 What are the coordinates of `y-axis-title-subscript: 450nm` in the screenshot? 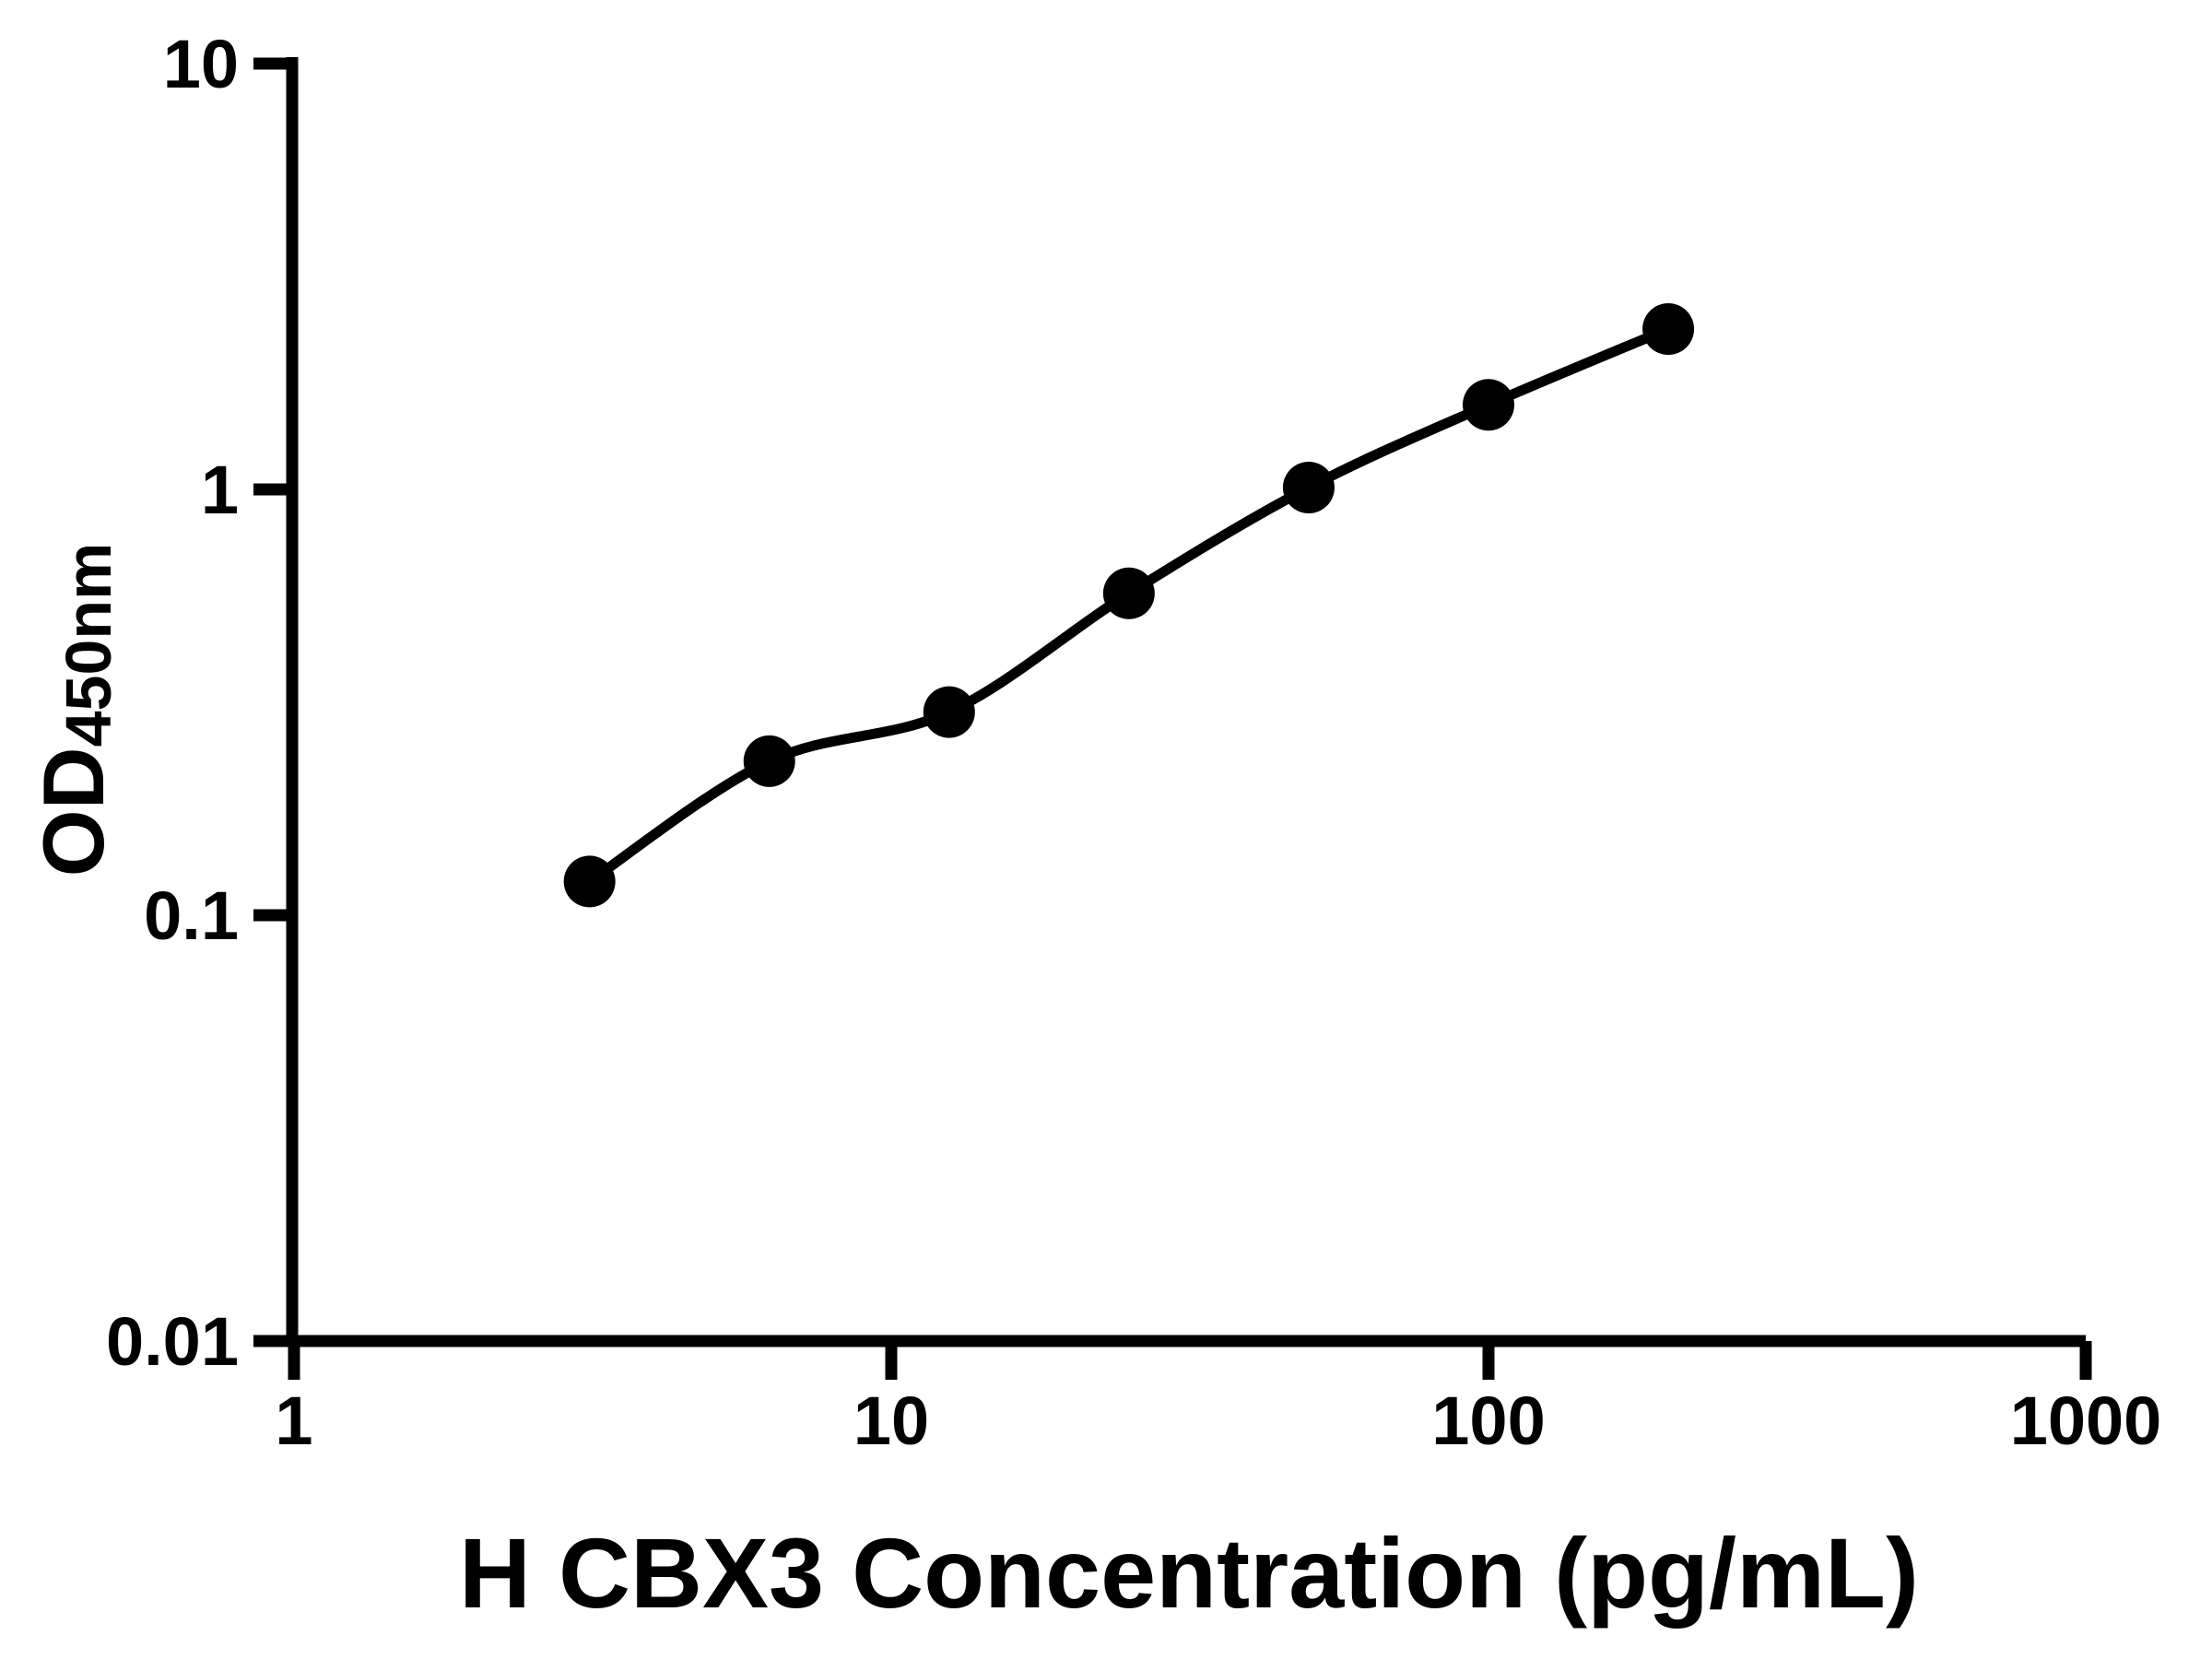 It's located at (88, 645).